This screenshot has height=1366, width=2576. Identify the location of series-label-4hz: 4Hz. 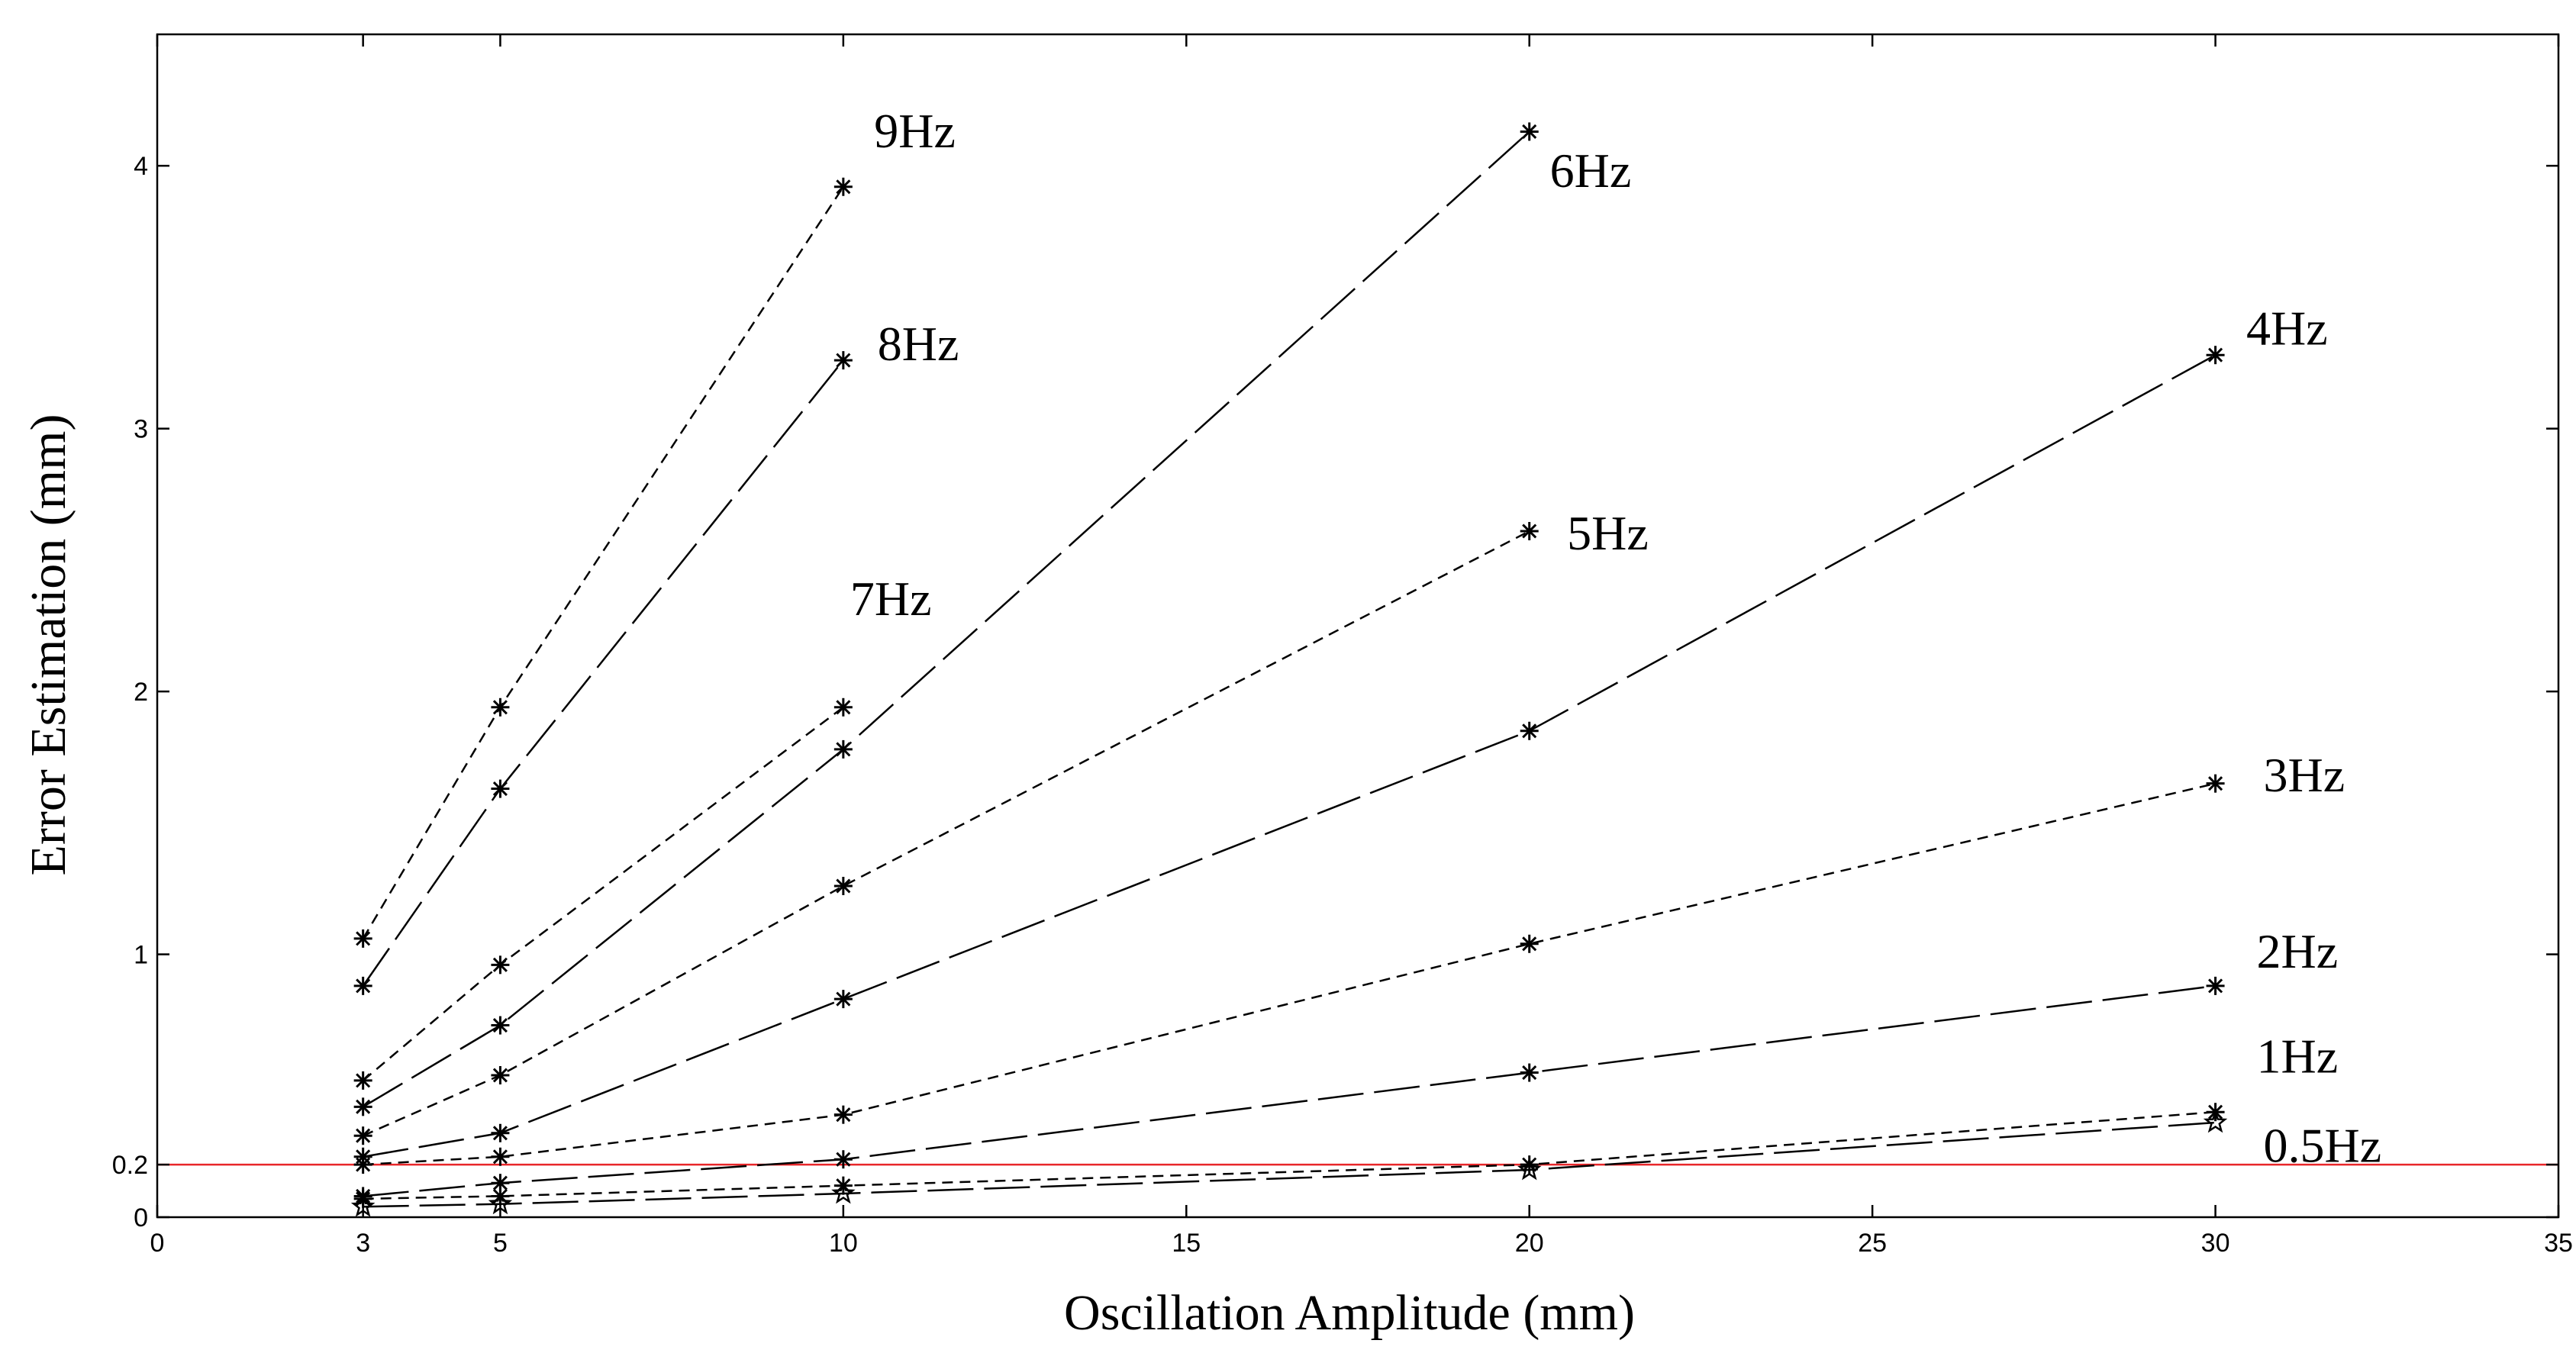
(2287, 328).